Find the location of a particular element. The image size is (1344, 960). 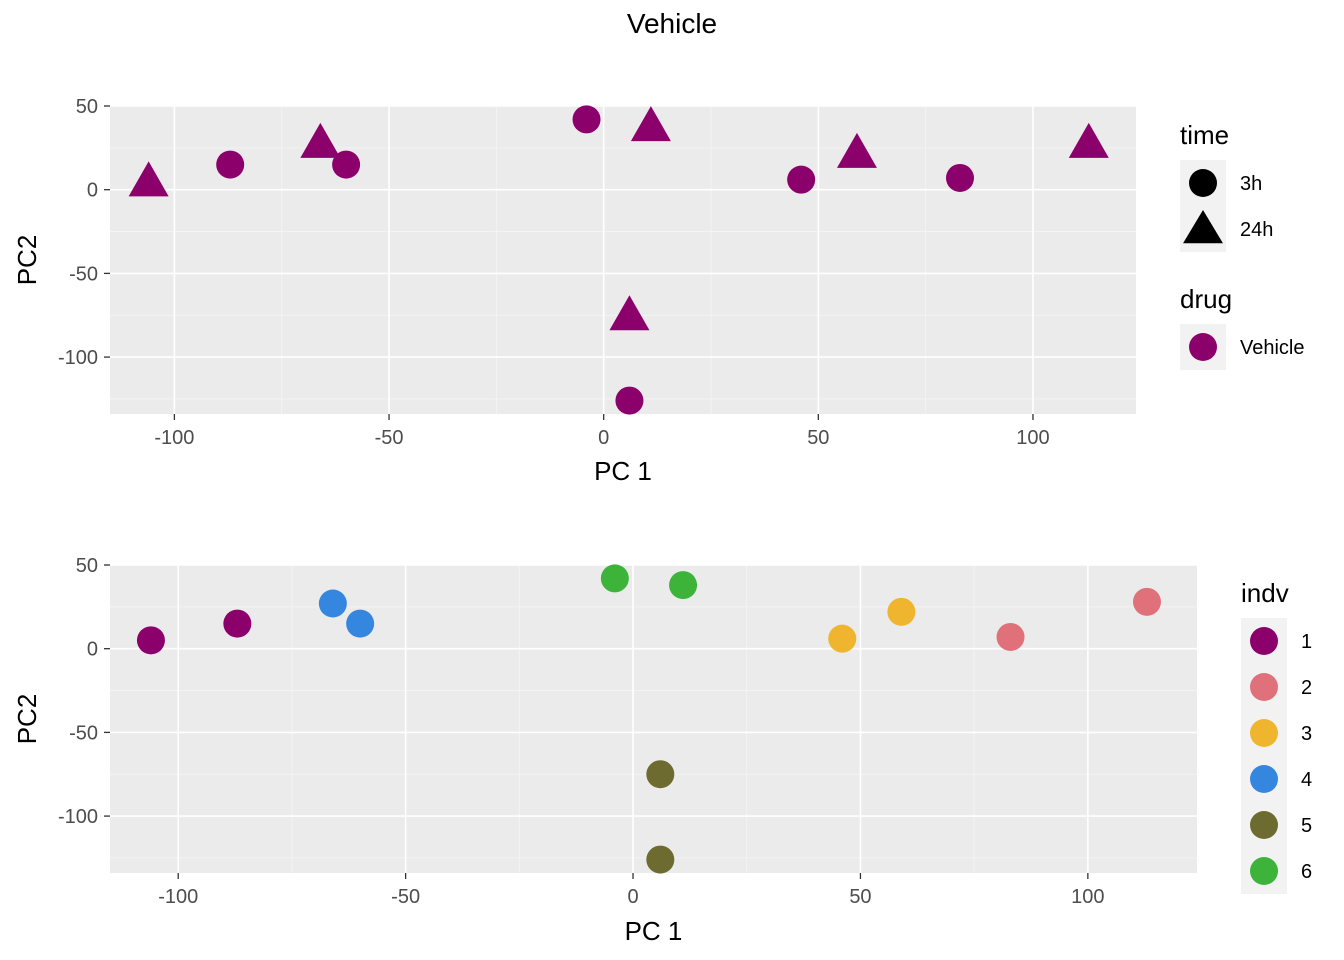

legend-keys-bg is located at coordinates (1264, 756).